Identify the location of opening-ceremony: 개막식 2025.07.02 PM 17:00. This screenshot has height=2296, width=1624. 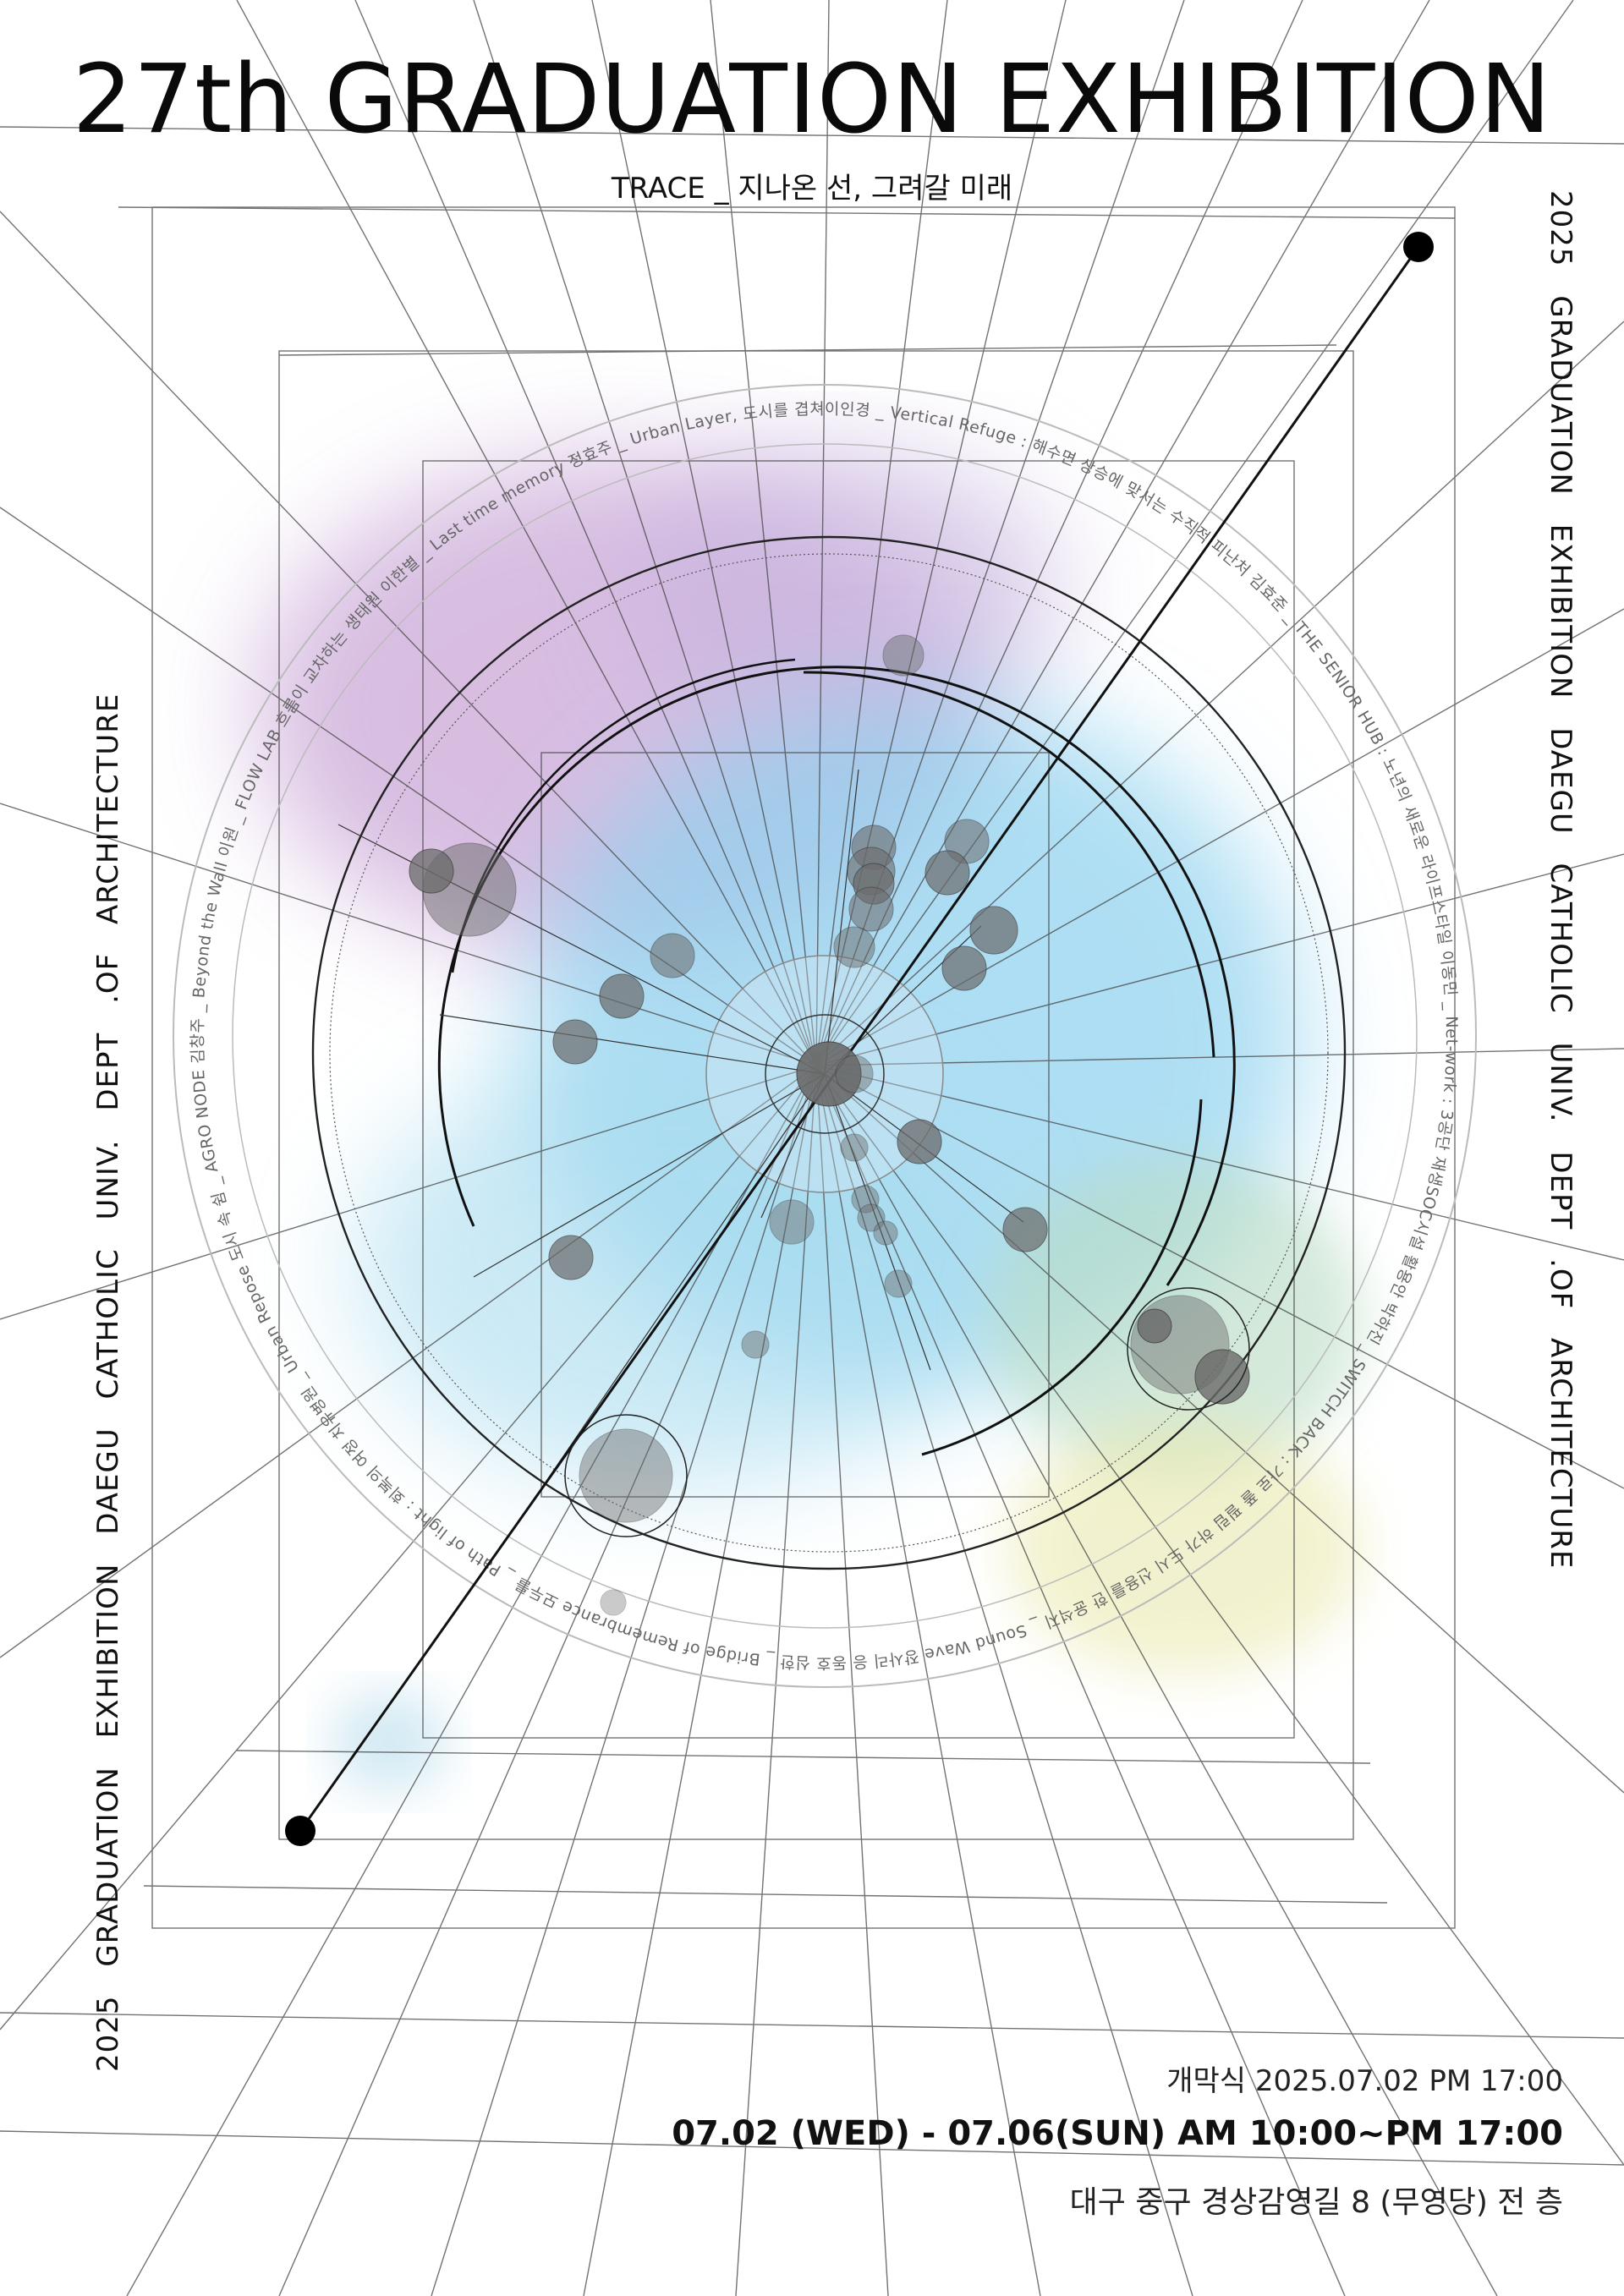
(1364, 2081).